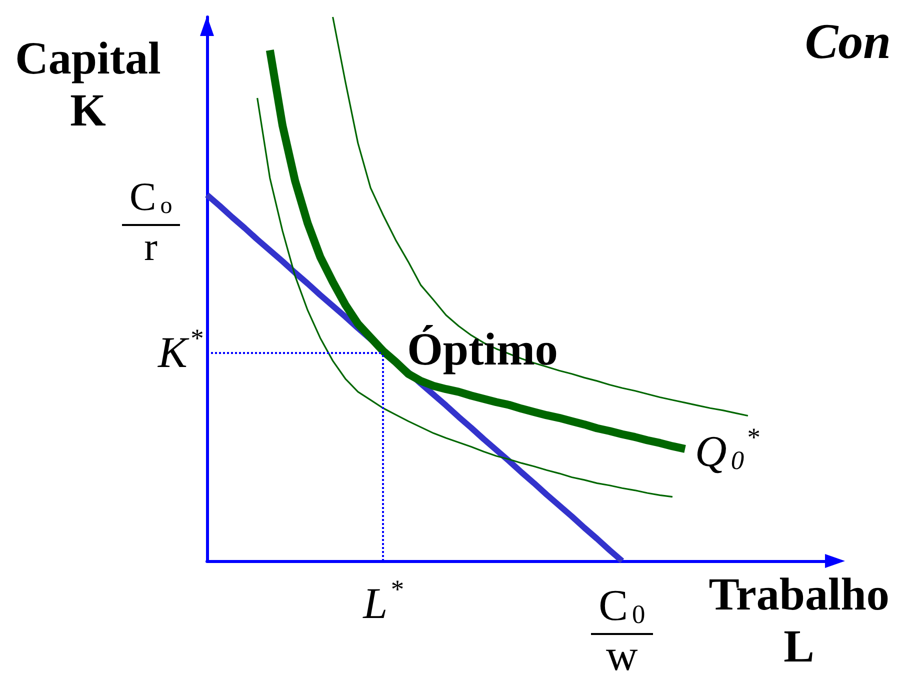 The height and width of the screenshot is (677, 897). What do you see at coordinates (383, 601) in the screenshot?
I see `x-tick-label: L$^{*}$` at bounding box center [383, 601].